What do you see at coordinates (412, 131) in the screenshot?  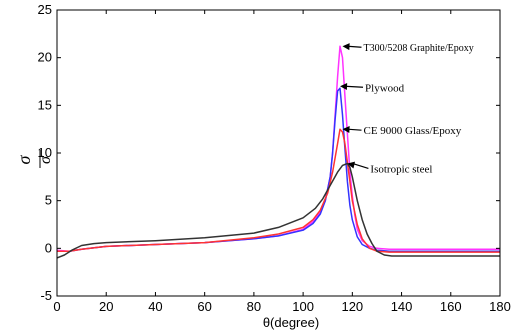 I see `annotation-label: CE 9000 Glass/Epoxy` at bounding box center [412, 131].